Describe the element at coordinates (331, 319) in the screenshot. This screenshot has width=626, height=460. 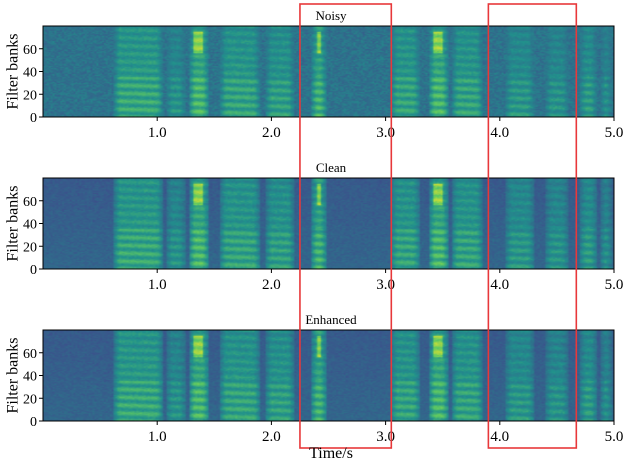
I see `panel-title: Enhanced` at that location.